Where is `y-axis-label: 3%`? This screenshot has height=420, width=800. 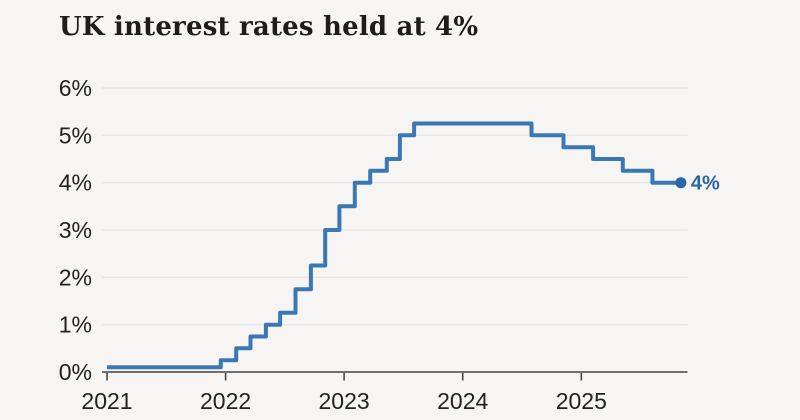
y-axis-label: 3% is located at coordinates (75, 230).